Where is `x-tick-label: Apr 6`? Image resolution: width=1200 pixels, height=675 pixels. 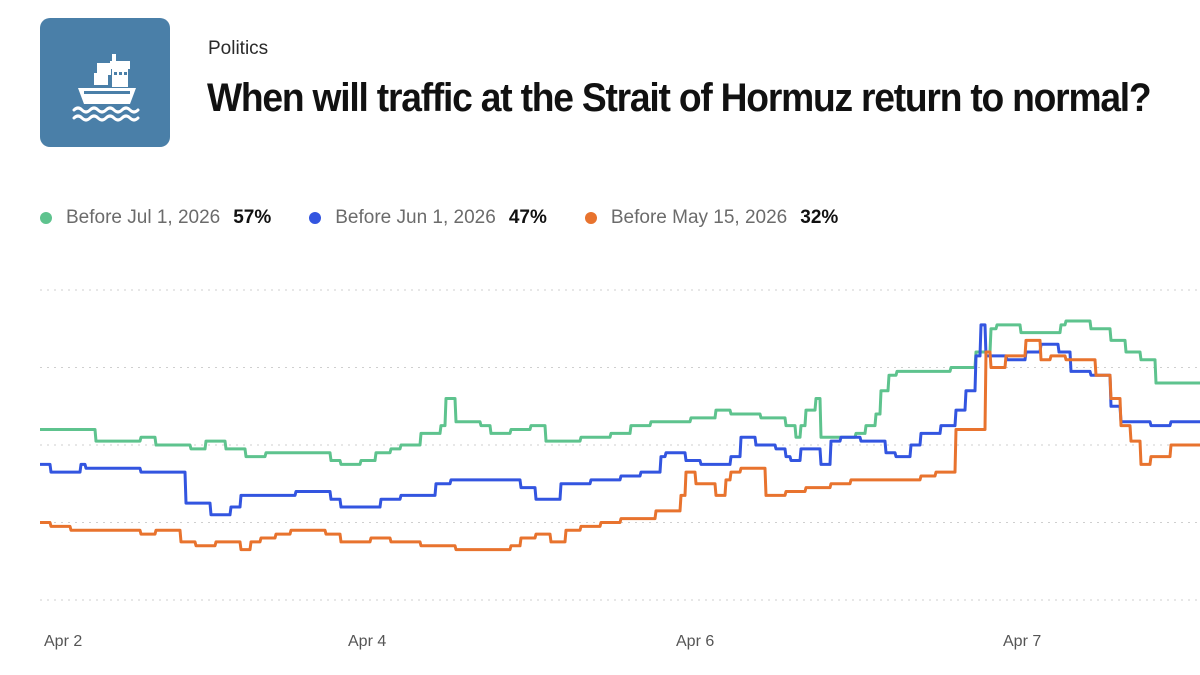
x-tick-label: Apr 6 is located at coordinates (695, 641).